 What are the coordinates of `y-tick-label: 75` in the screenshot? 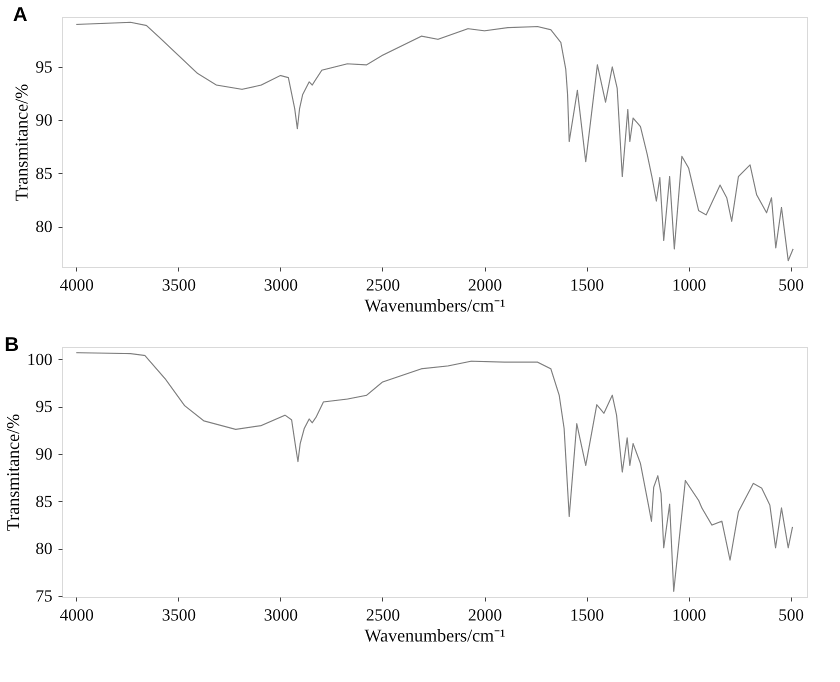 It's located at (44, 596).